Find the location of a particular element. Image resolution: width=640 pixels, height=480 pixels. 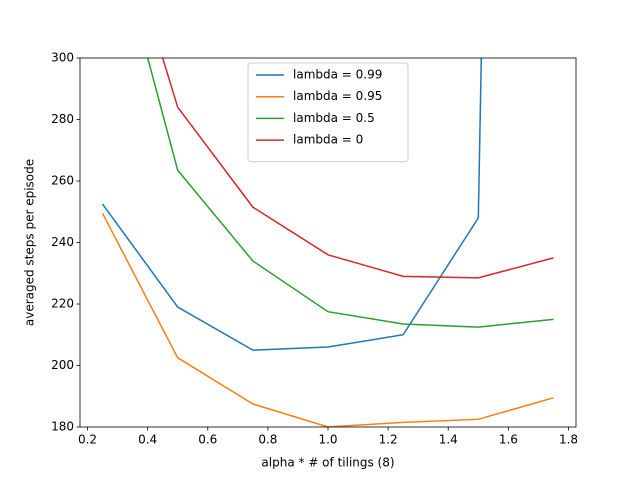

y-tick-label: 260 is located at coordinates (62, 181).